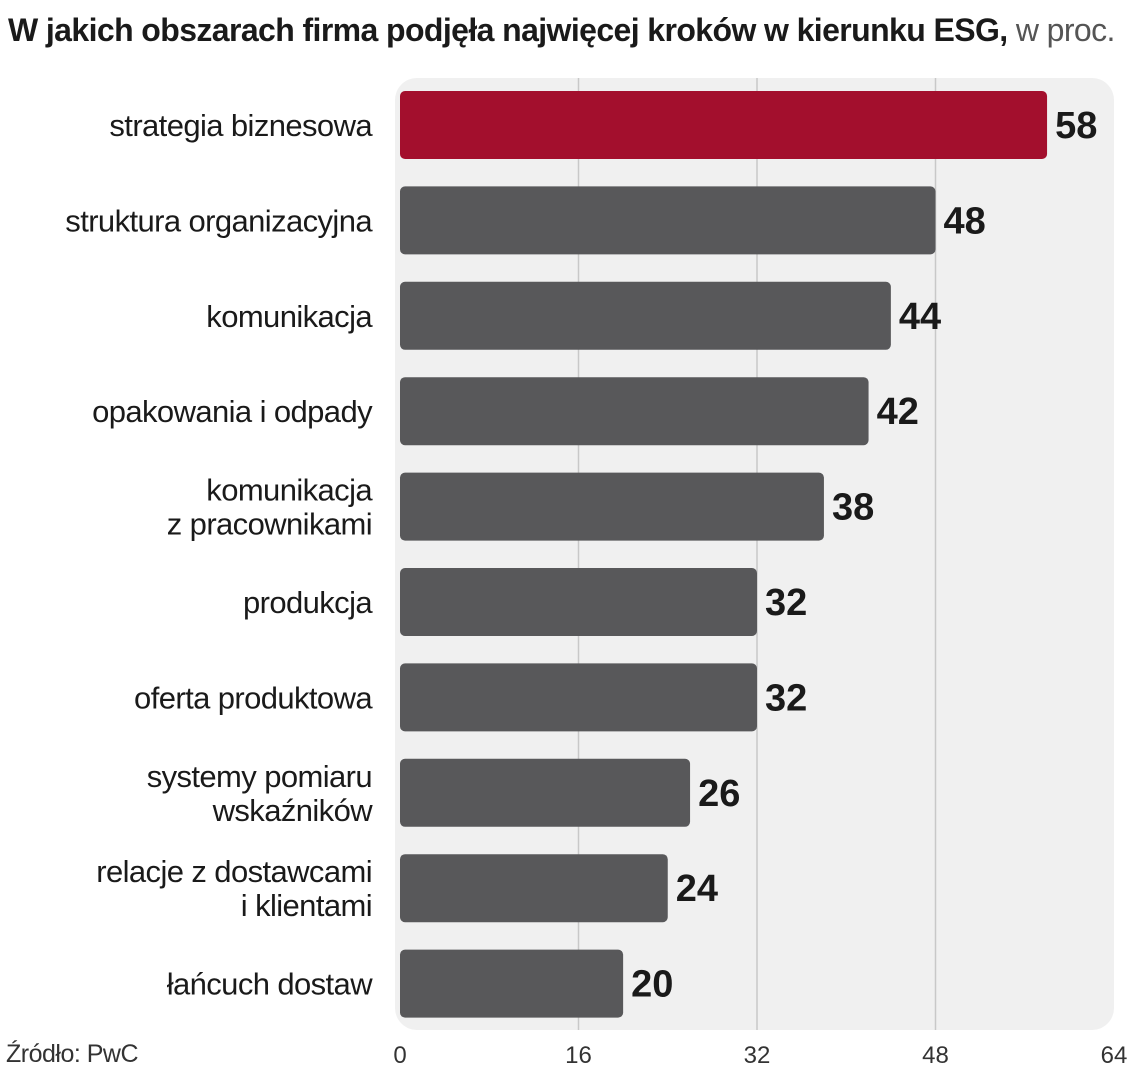 The height and width of the screenshot is (1080, 1140). What do you see at coordinates (232, 411) in the screenshot?
I see `category-label: opakowania i odpady` at bounding box center [232, 411].